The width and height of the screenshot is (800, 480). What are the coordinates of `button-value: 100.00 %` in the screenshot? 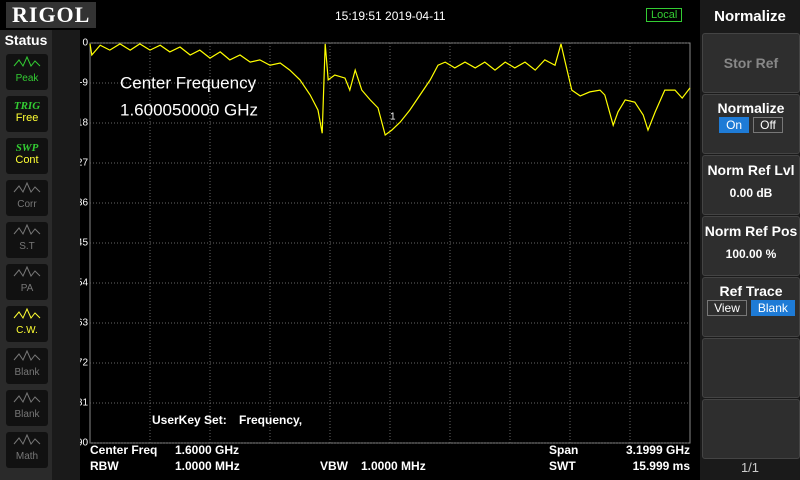 It's located at (751, 254).